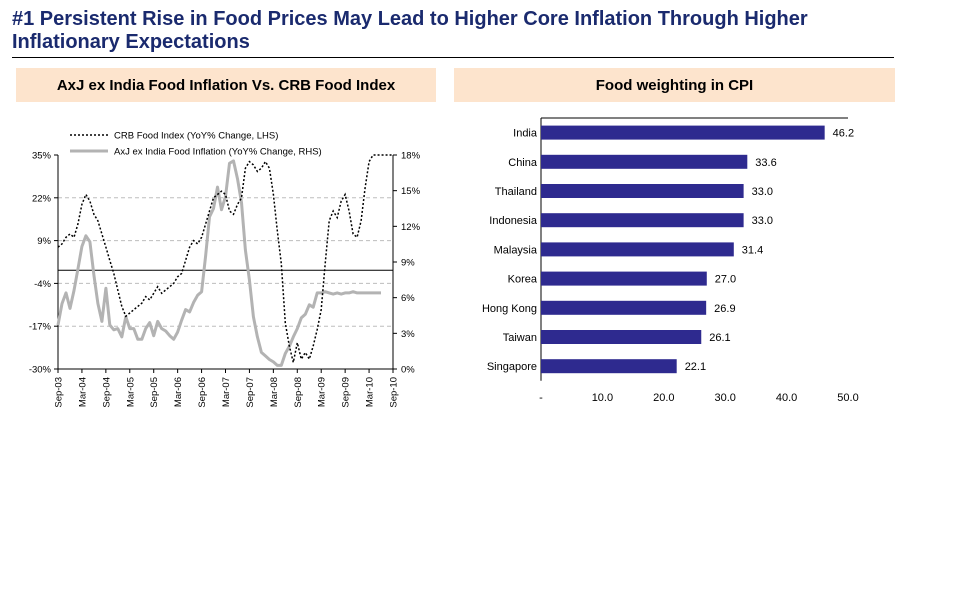 The image size is (956, 614). Describe the element at coordinates (602, 398) in the screenshot. I see `bar-x-tick-label: 10.0` at that location.